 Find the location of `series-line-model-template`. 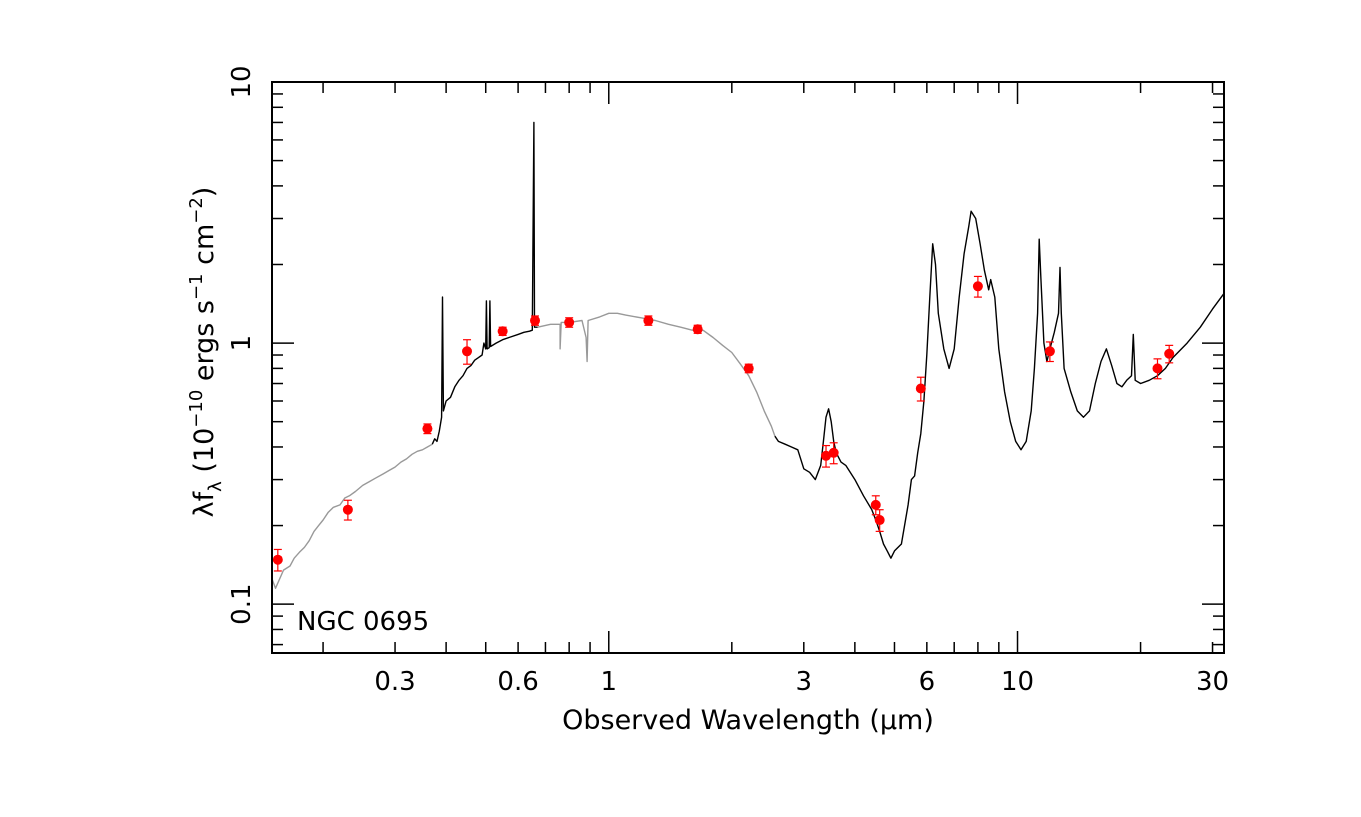

series-line-model-template is located at coordinates (352, 516).